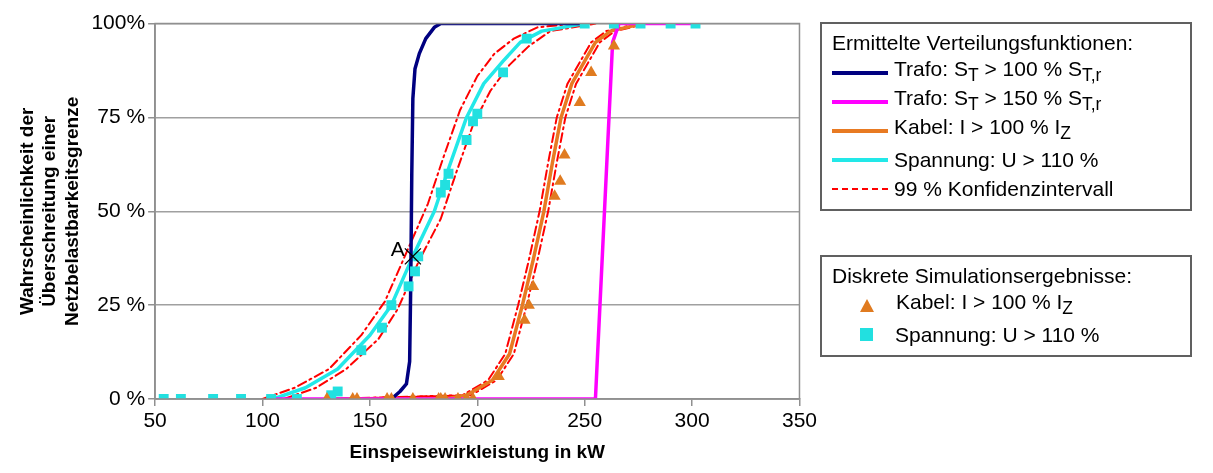 This screenshot has width=1213, height=473. I want to click on y-tick-label: 0 %, so click(127, 397).